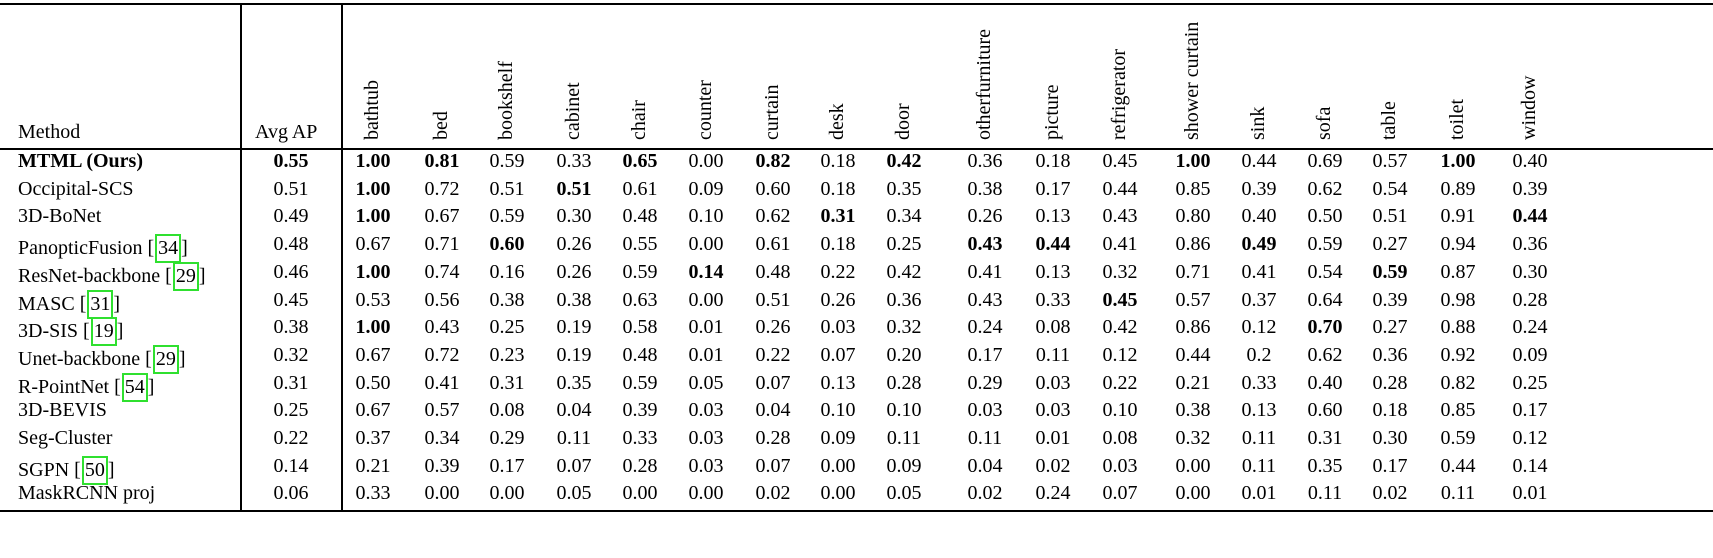 This screenshot has width=1713, height=558. Describe the element at coordinates (640, 465) in the screenshot. I see `ap-value-chair: 0.28` at that location.